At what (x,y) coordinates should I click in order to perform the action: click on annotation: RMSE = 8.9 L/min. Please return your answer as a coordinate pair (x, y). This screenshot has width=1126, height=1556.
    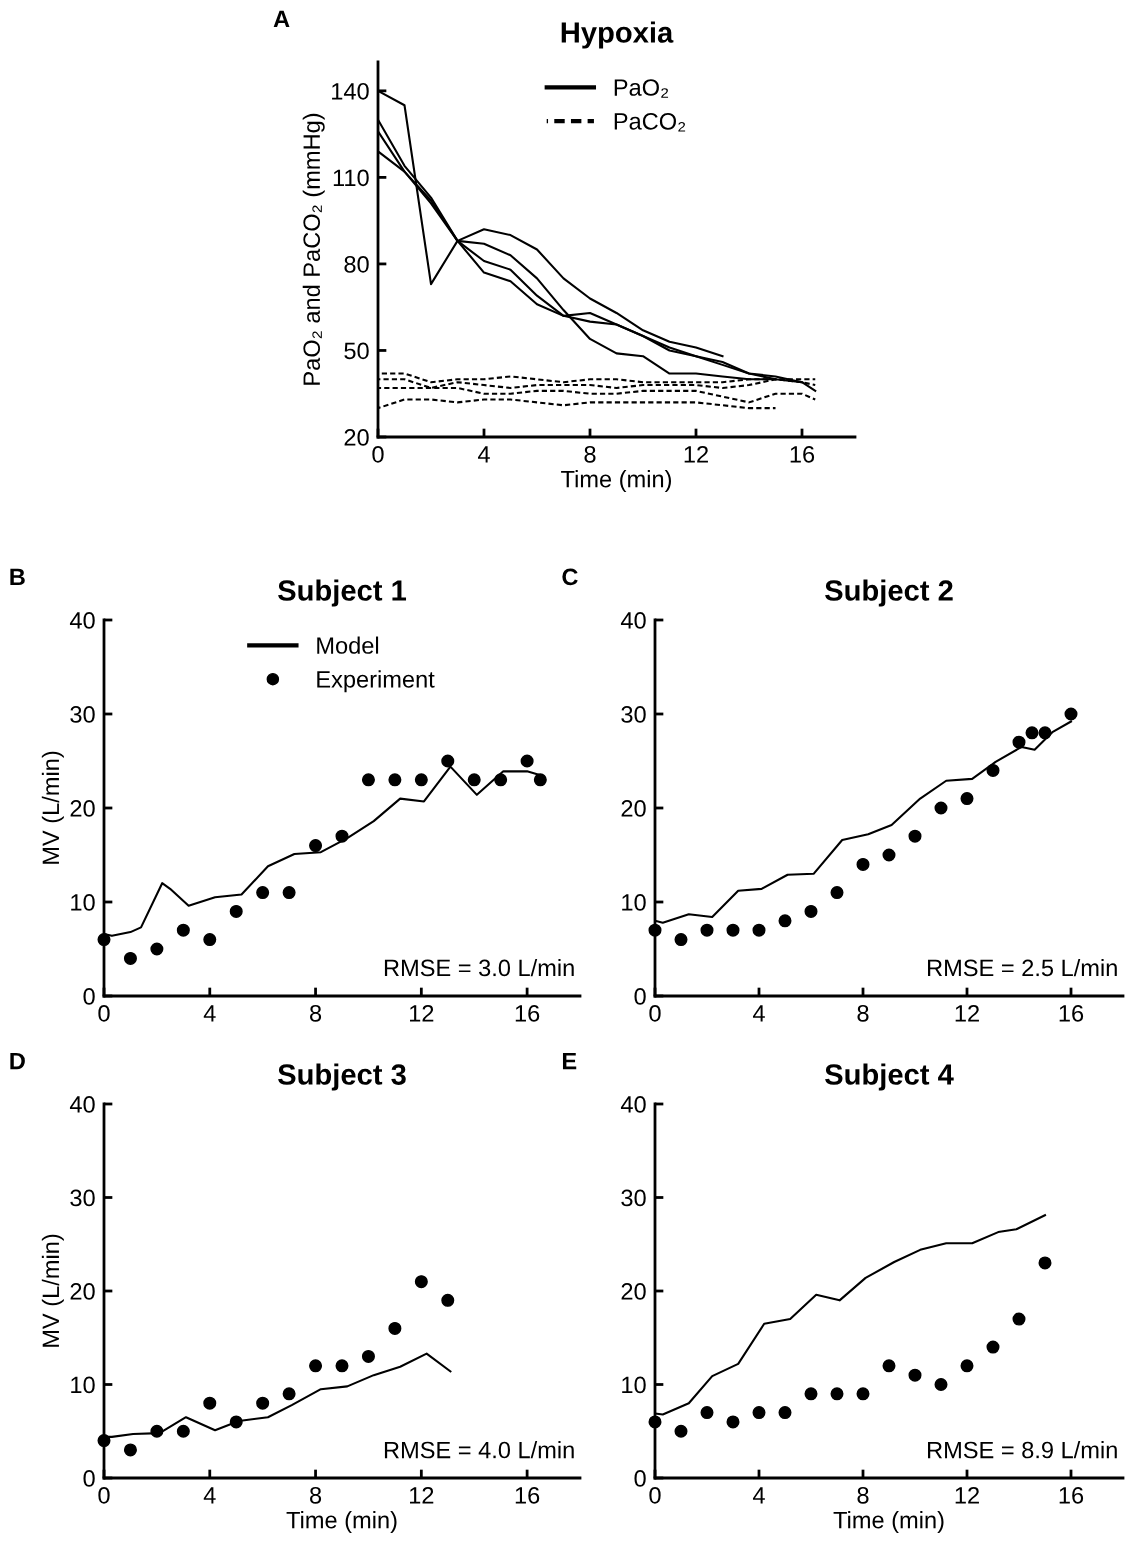
    Looking at the image, I should click on (1022, 1450).